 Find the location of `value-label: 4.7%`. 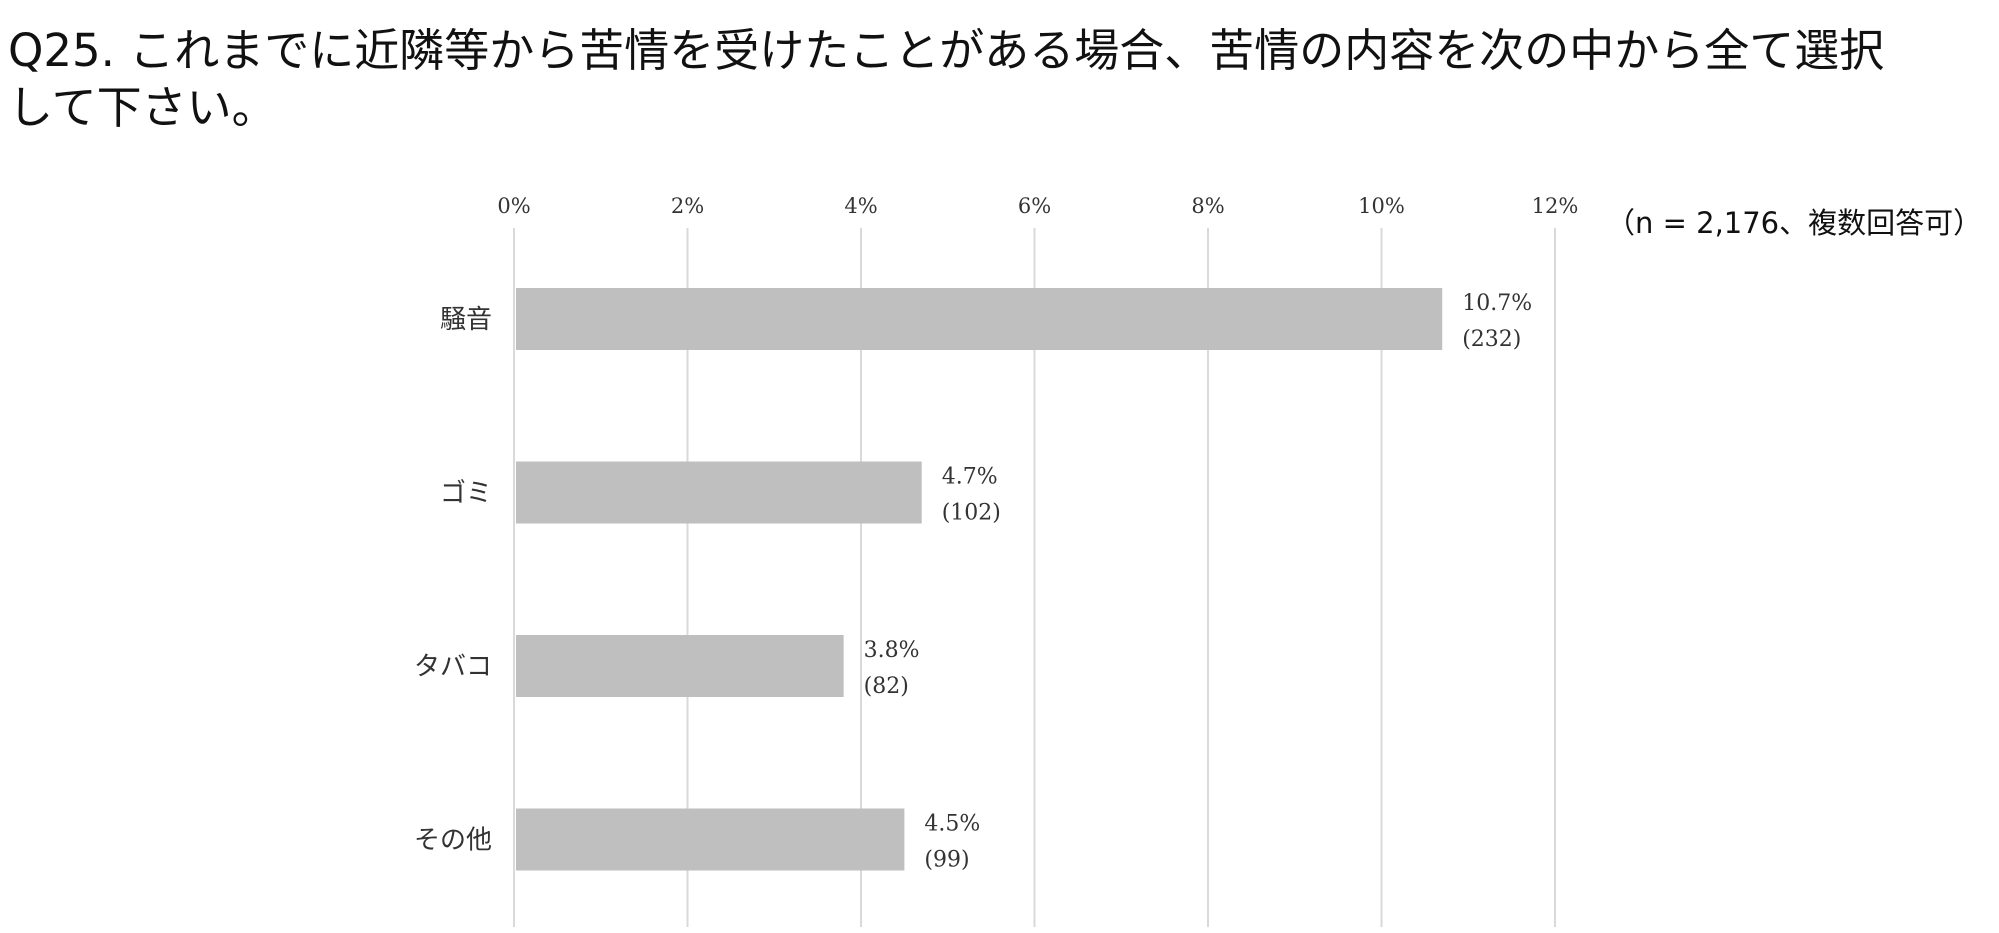

value-label: 4.7% is located at coordinates (970, 477).